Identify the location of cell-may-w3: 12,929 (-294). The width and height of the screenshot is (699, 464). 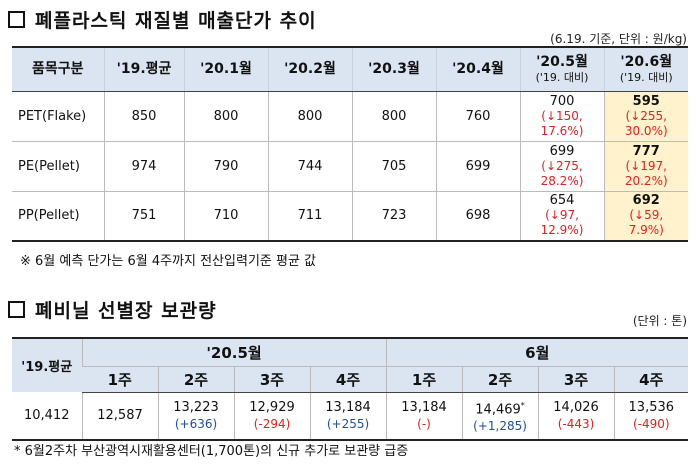
(271, 416).